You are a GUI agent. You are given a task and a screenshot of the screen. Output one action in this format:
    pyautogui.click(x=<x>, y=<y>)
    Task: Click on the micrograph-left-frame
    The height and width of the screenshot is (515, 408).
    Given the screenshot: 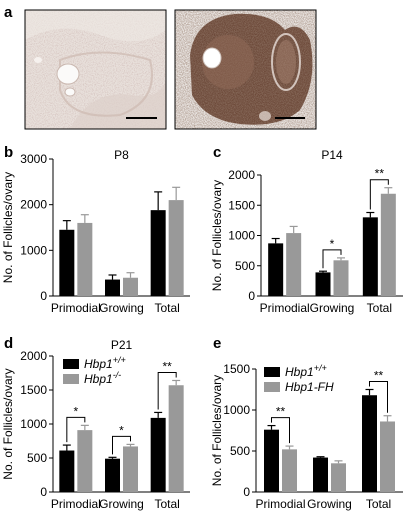 What is the action you would take?
    pyautogui.click(x=95, y=69)
    